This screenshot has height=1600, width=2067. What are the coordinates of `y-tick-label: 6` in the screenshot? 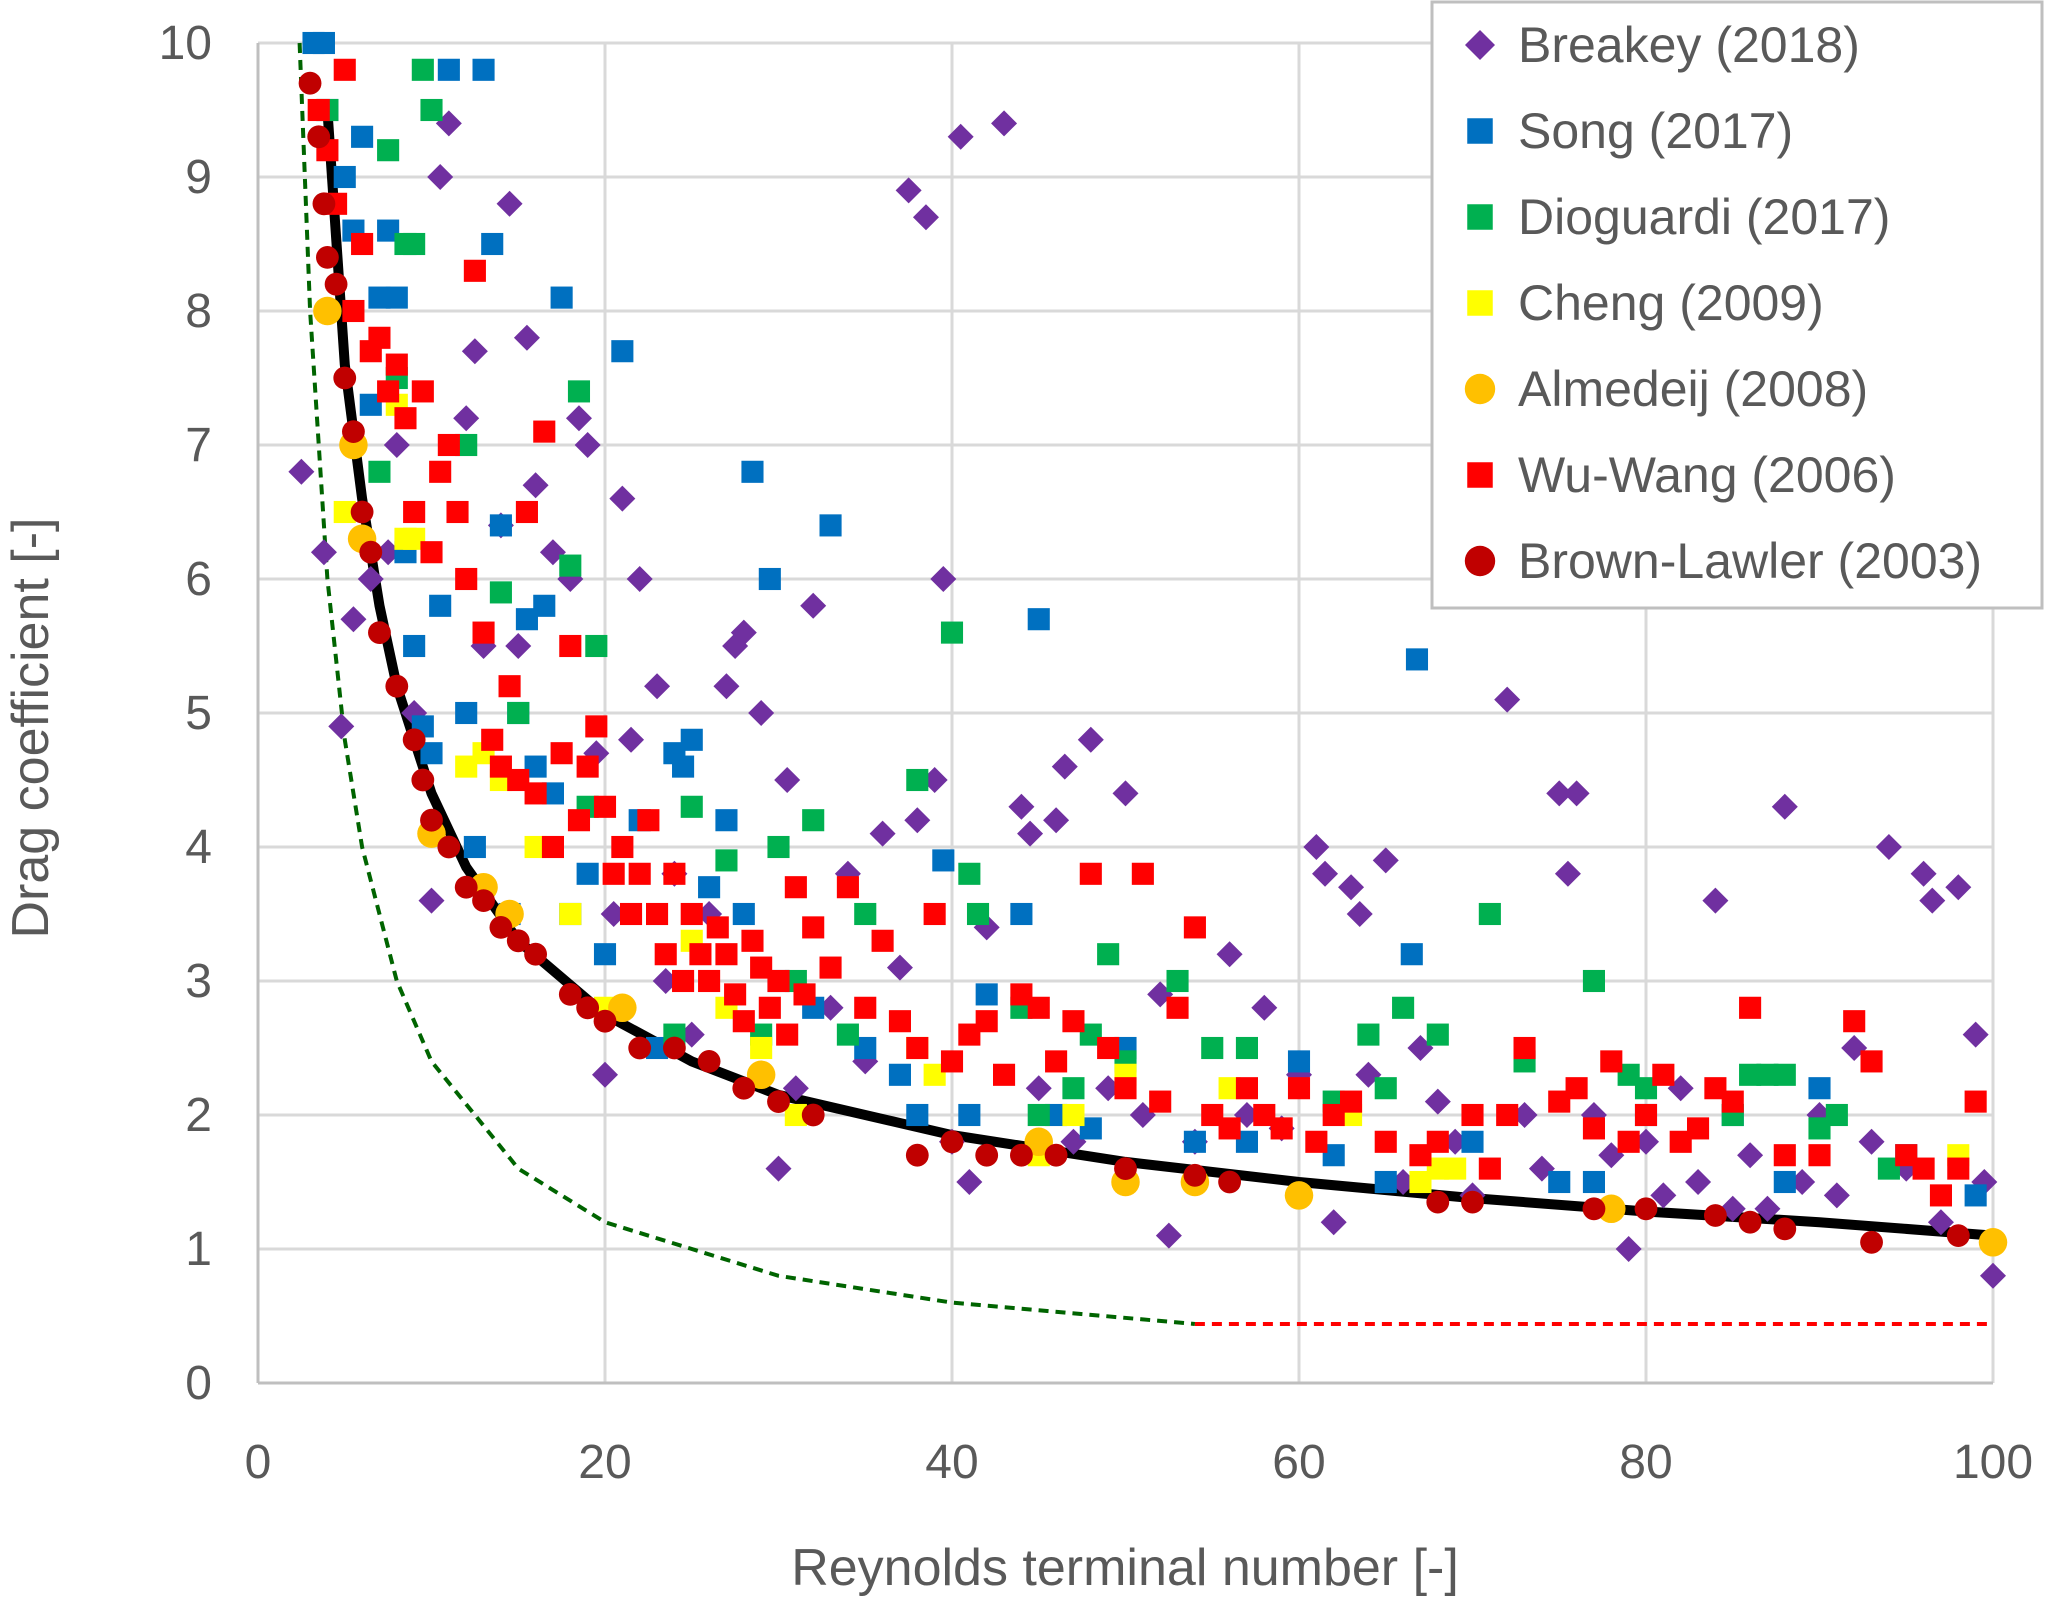 It's located at (198, 579).